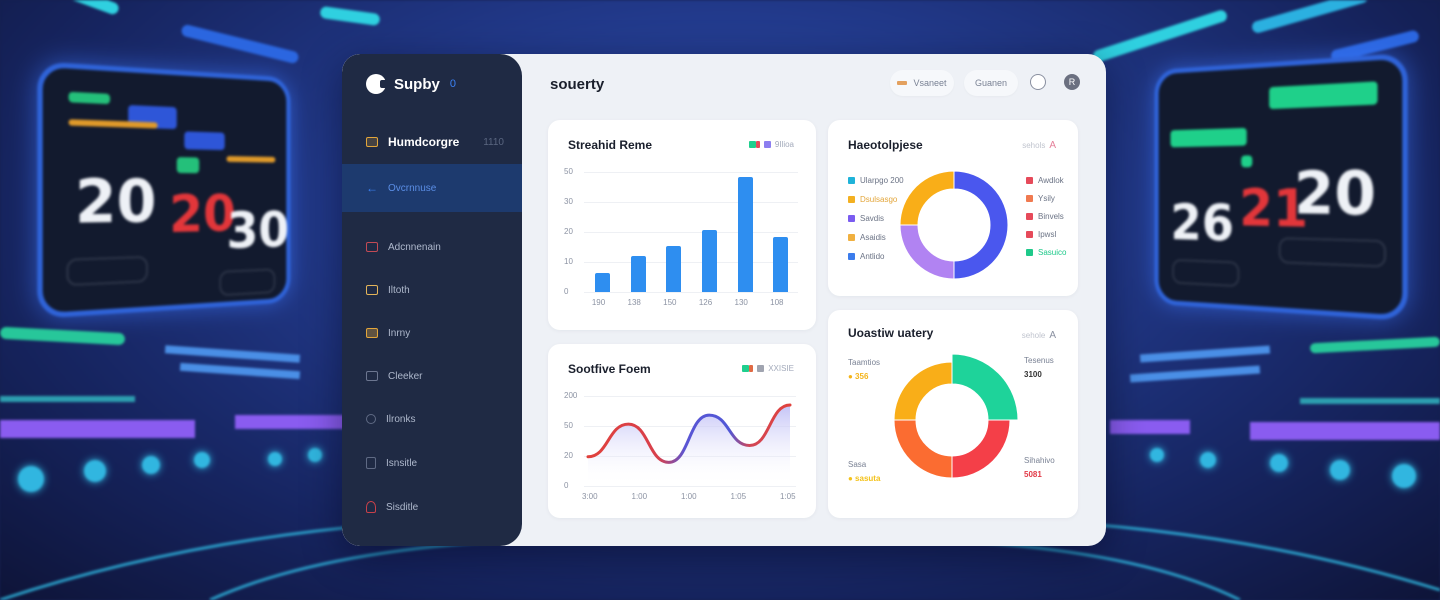 Image resolution: width=1440 pixels, height=600 pixels. I want to click on area-series, so click(689, 444).